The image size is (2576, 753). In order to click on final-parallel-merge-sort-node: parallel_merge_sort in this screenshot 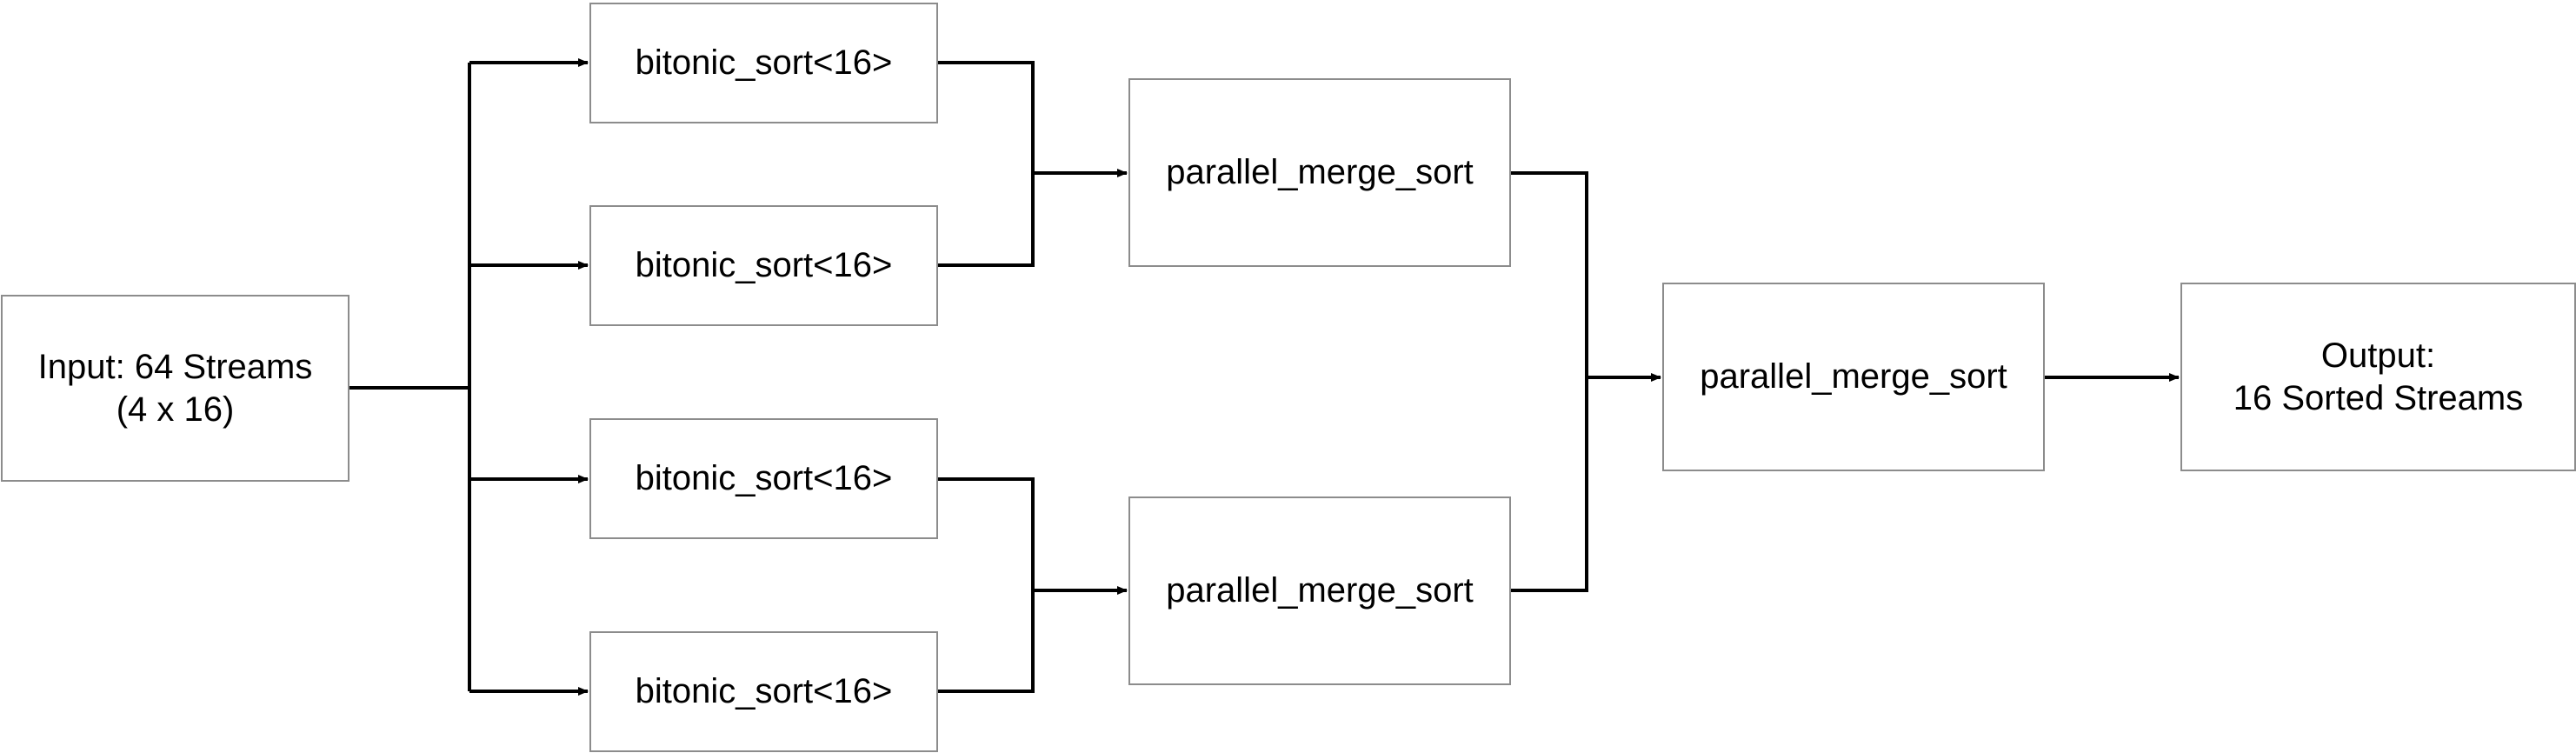, I will do `click(1853, 377)`.